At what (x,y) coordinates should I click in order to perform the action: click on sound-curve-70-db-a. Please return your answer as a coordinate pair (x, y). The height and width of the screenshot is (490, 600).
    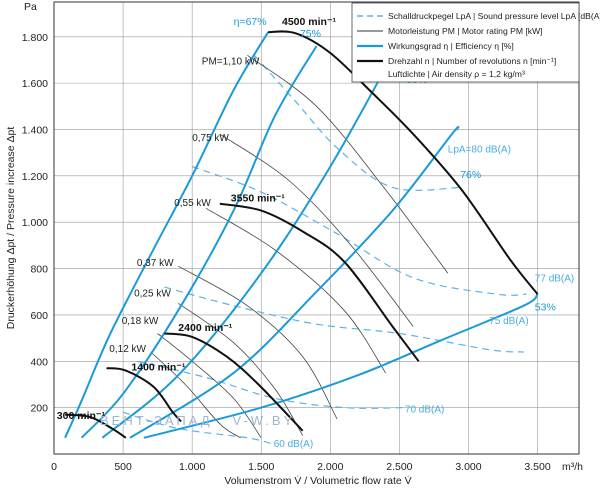
    Looking at the image, I should click on (271, 384).